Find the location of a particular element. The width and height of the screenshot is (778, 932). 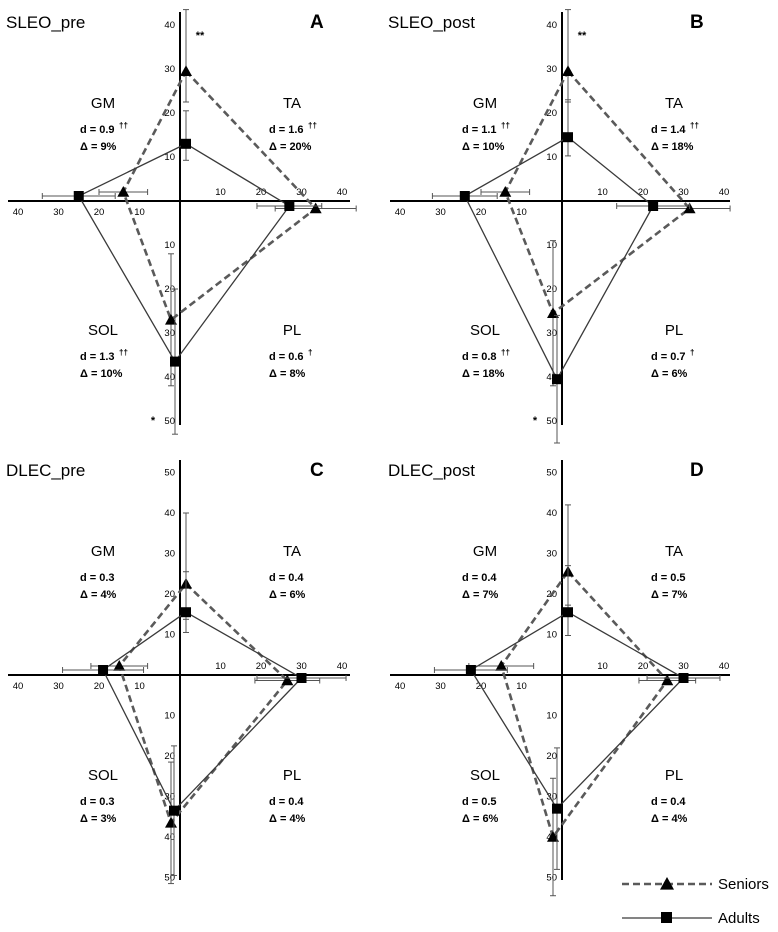

legend: Seniors Adults is located at coordinates (695, 901).